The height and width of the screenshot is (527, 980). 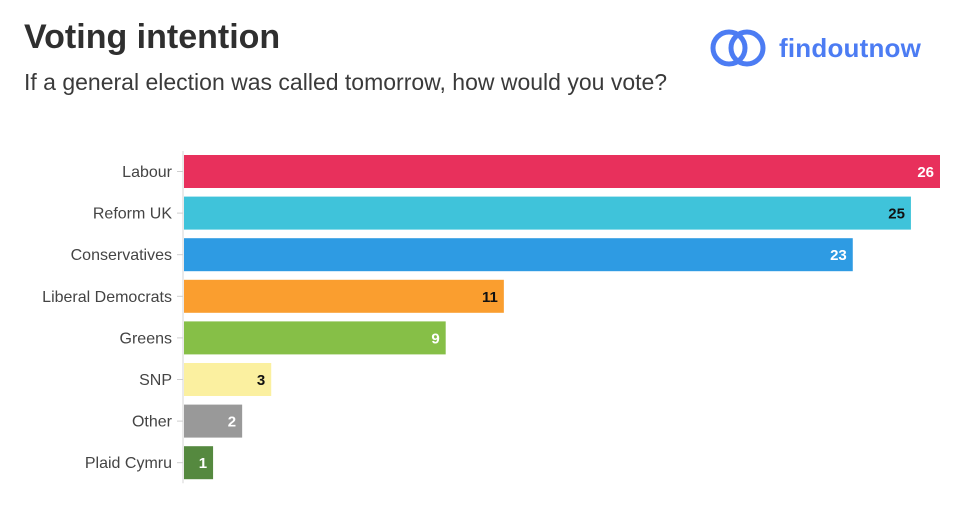 What do you see at coordinates (232, 422) in the screenshot?
I see `value-label: 2` at bounding box center [232, 422].